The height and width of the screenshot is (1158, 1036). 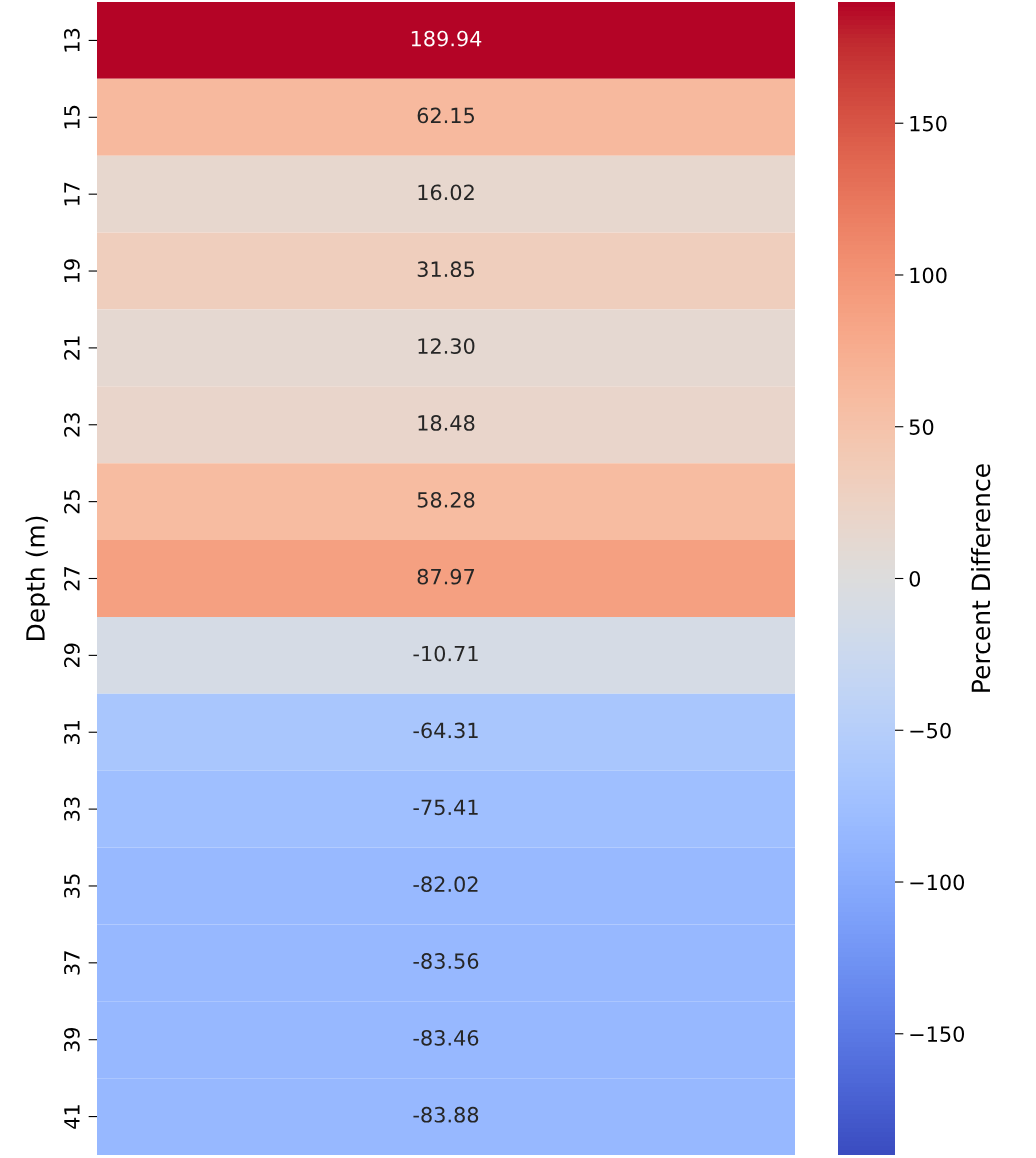 I want to click on y-tick-label: 37, so click(x=72, y=963).